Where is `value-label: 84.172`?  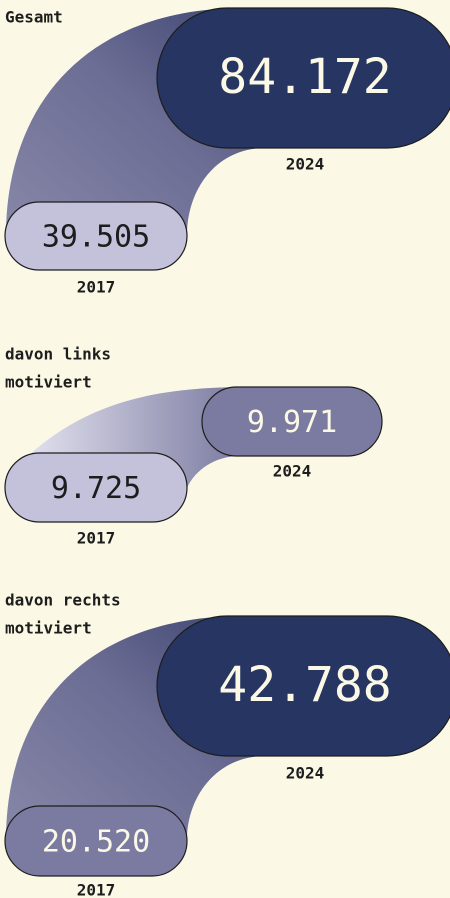
value-label: 84.172 is located at coordinates (304, 77).